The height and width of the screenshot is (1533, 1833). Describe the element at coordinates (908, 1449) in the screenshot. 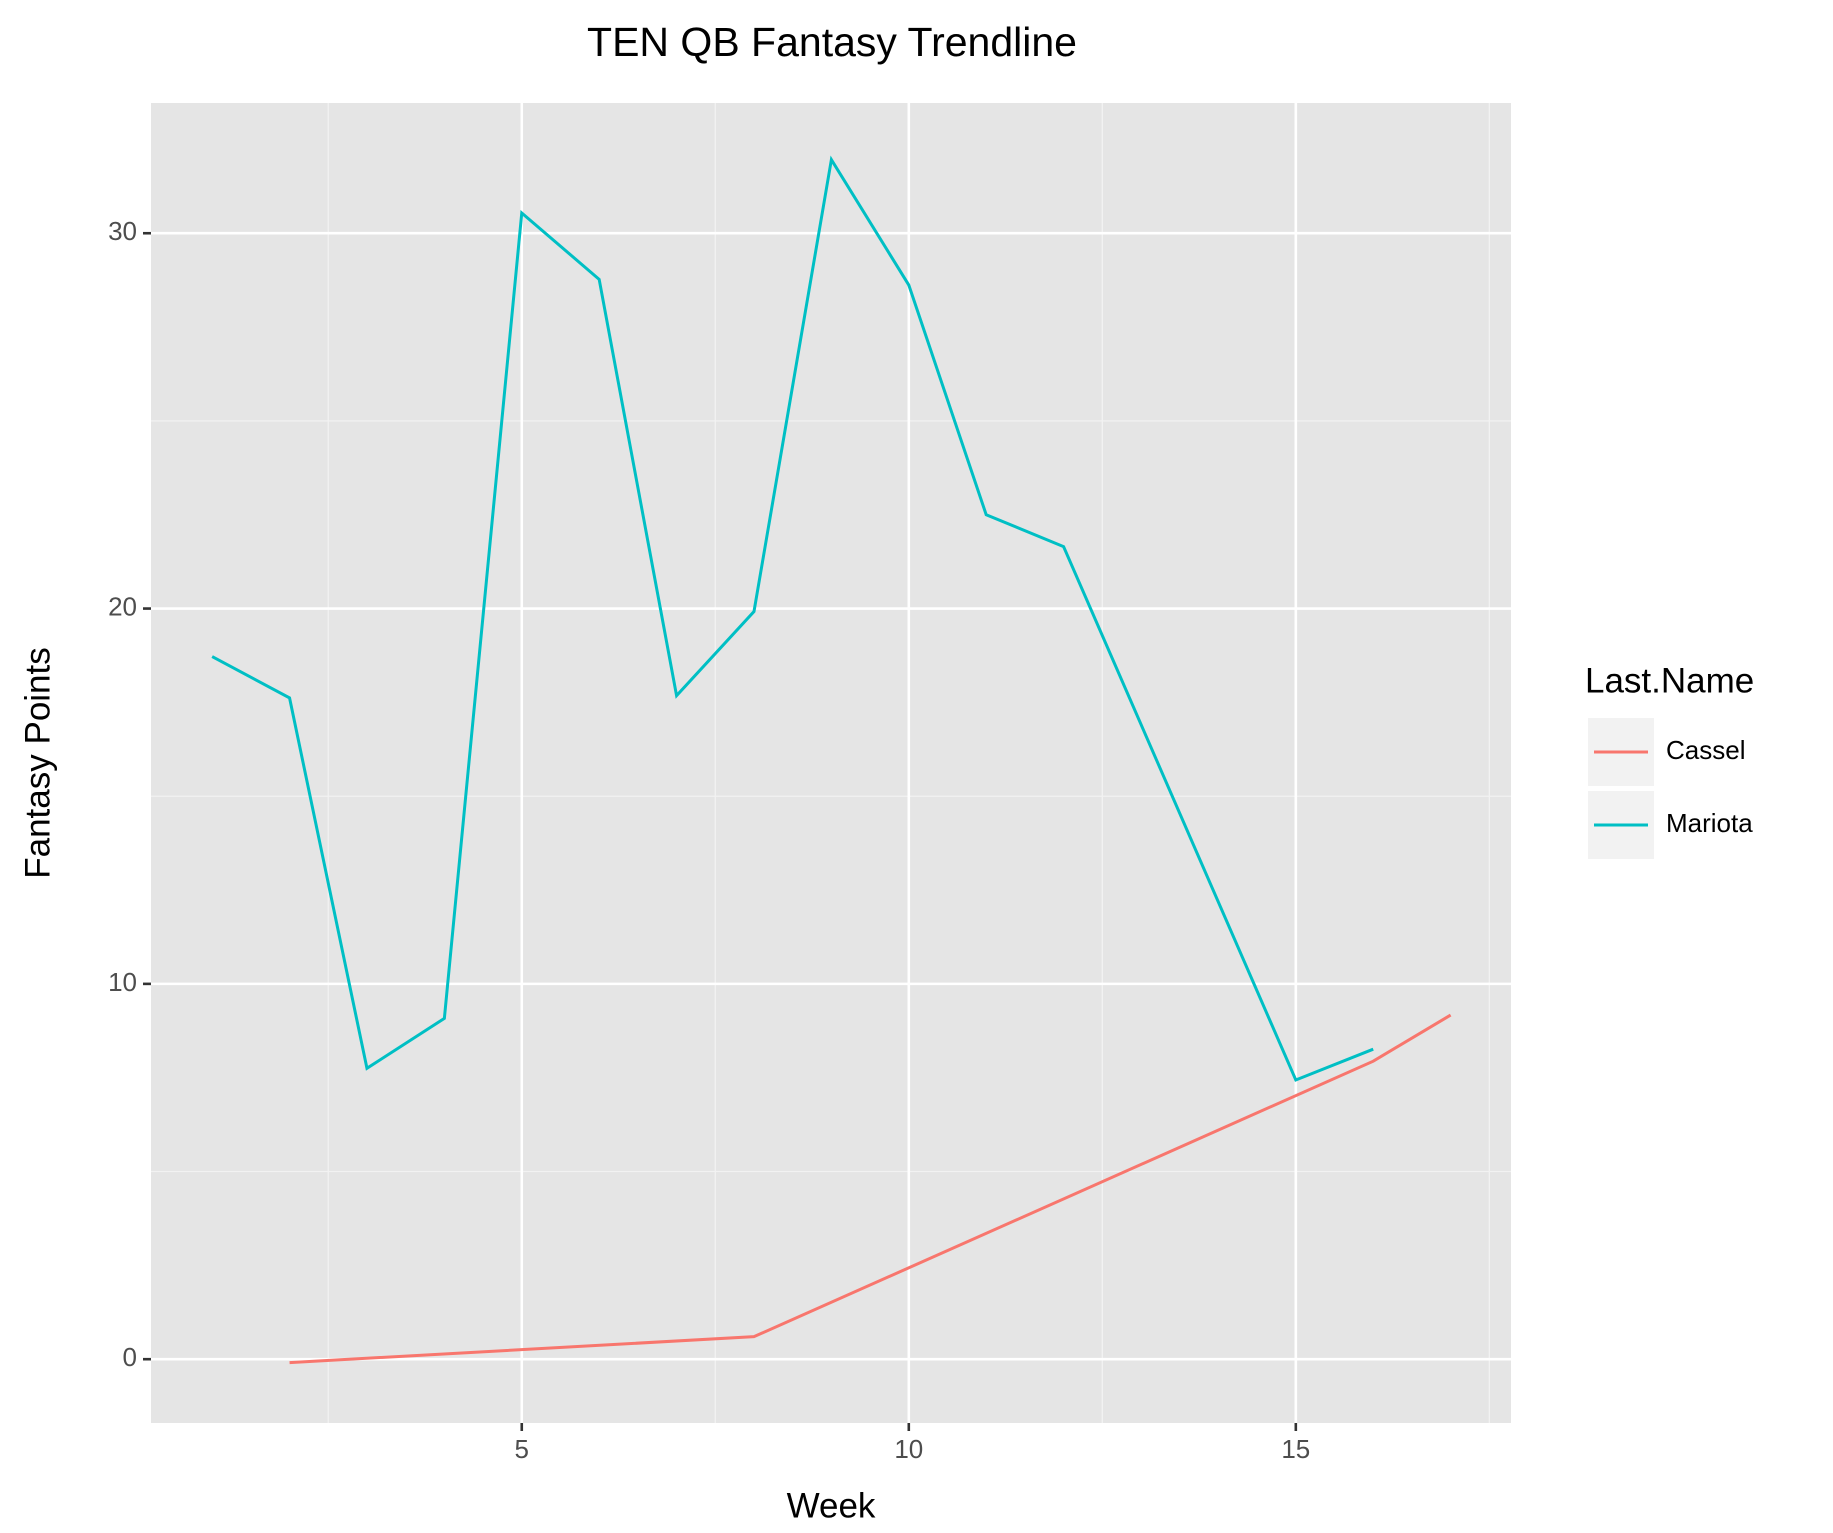

I see `x-tick-label: 10` at that location.